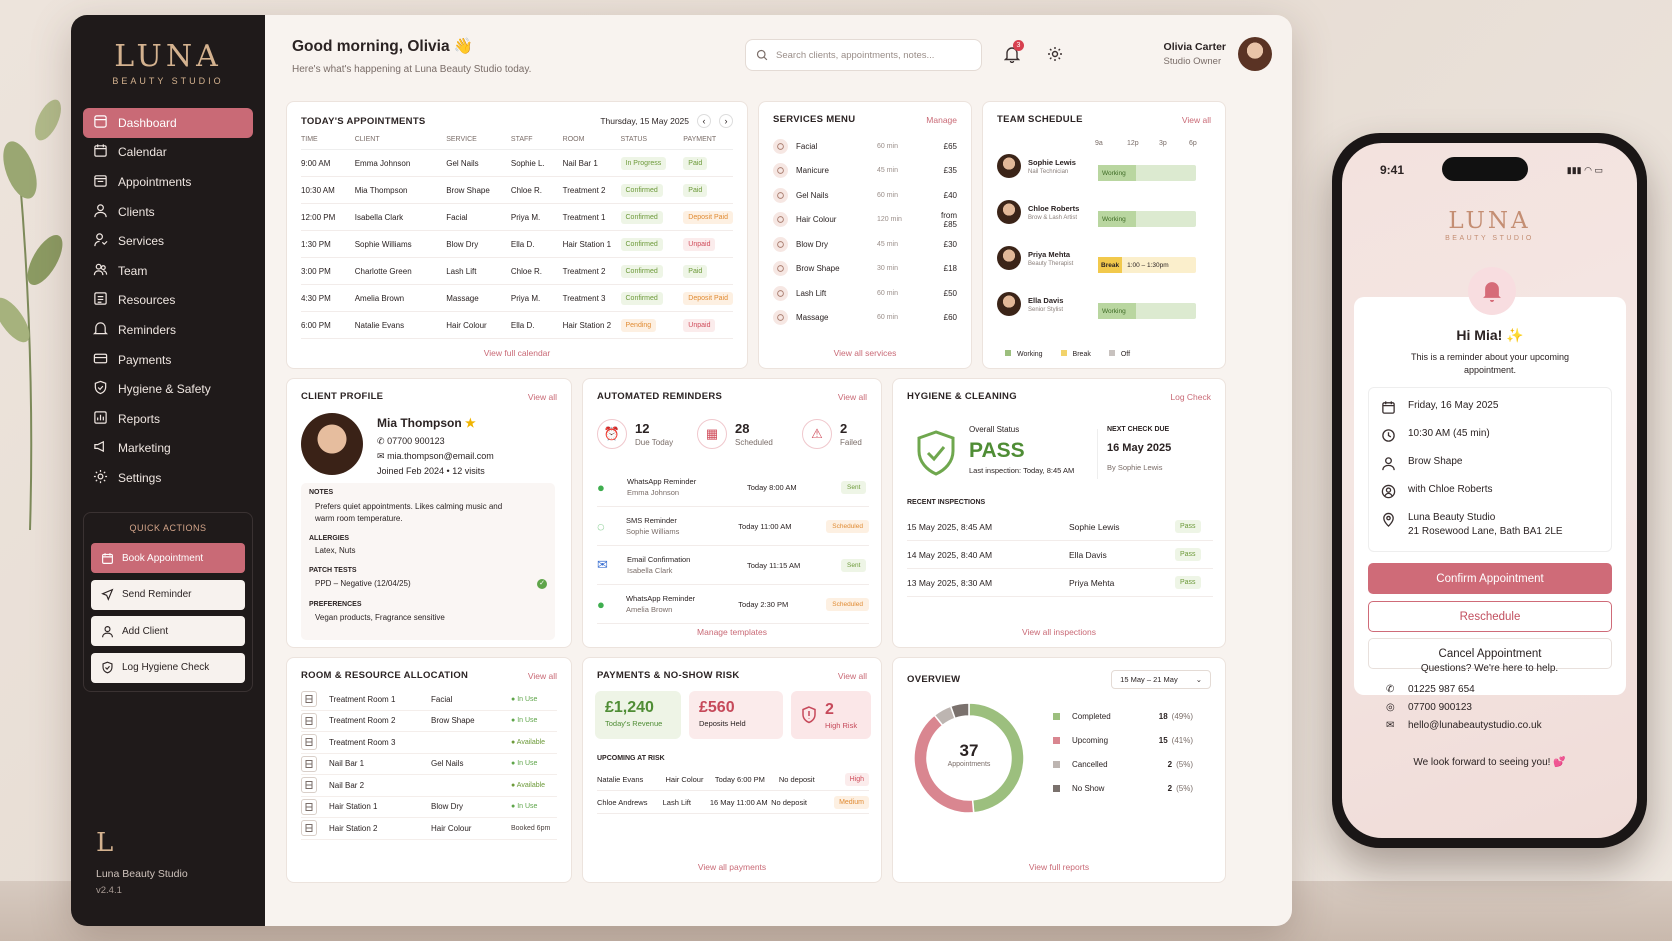 The image size is (1672, 941). I want to click on cancel-appointment-button: Cancel Appointment, so click(1490, 653).